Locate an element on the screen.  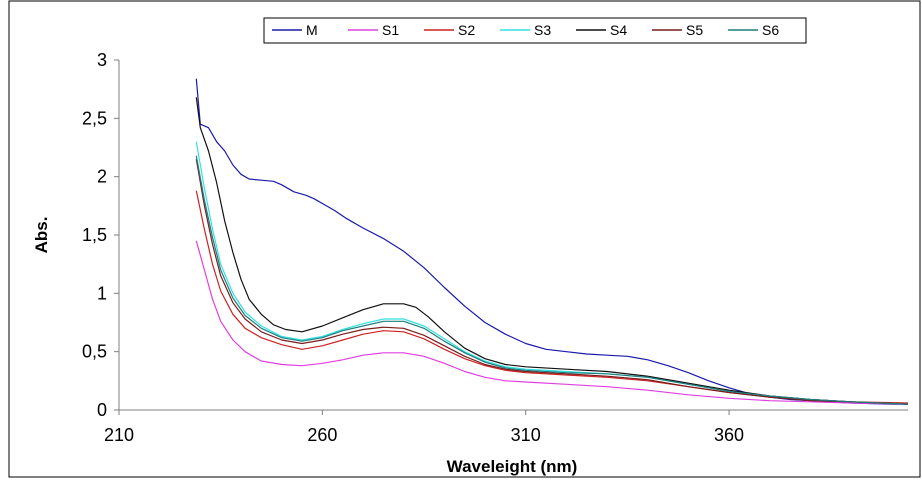
y-tick-label: 2,5 is located at coordinates (94, 118).